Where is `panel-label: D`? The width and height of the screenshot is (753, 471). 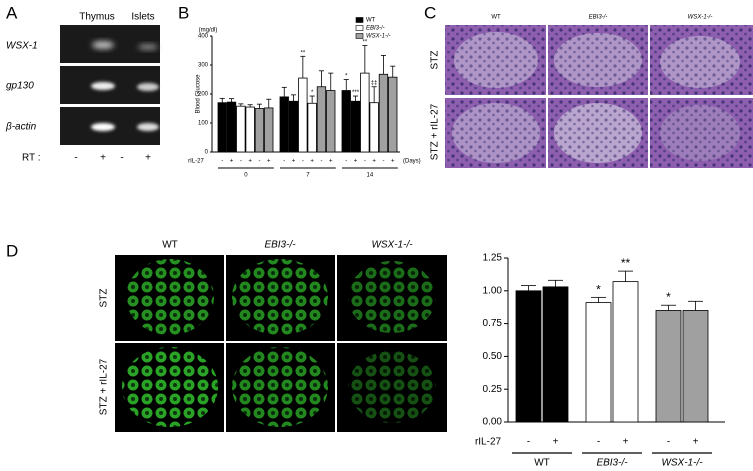 panel-label: D is located at coordinates (12, 250).